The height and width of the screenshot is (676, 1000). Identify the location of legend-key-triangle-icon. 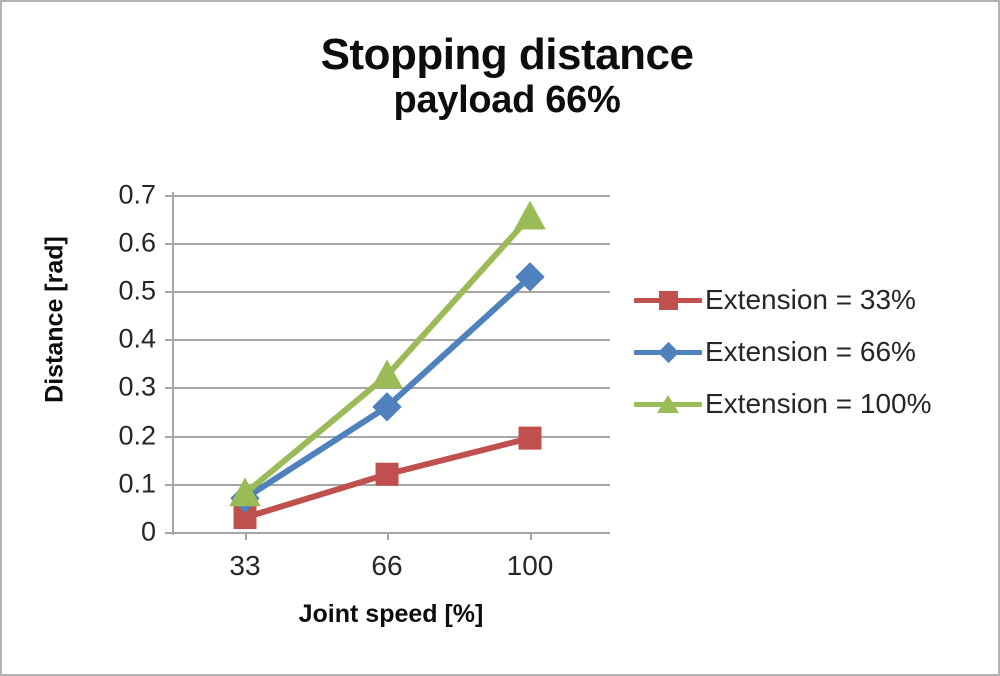
(668, 404).